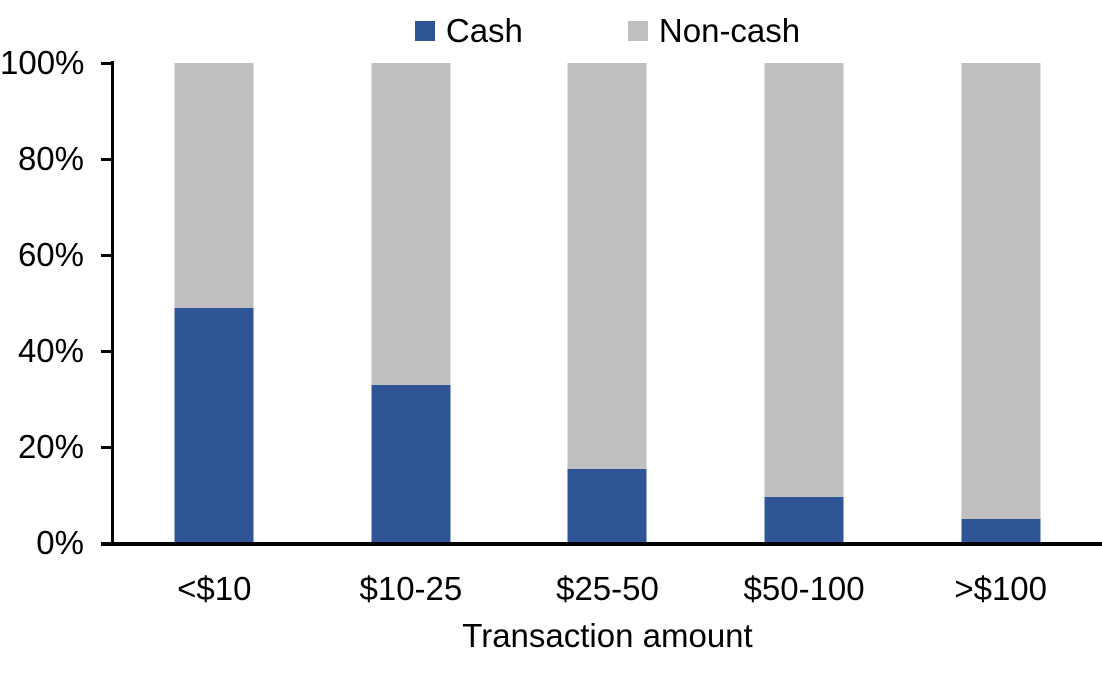 The image size is (1102, 673). I want to click on x-axis-tick-label: $10-25, so click(411, 588).